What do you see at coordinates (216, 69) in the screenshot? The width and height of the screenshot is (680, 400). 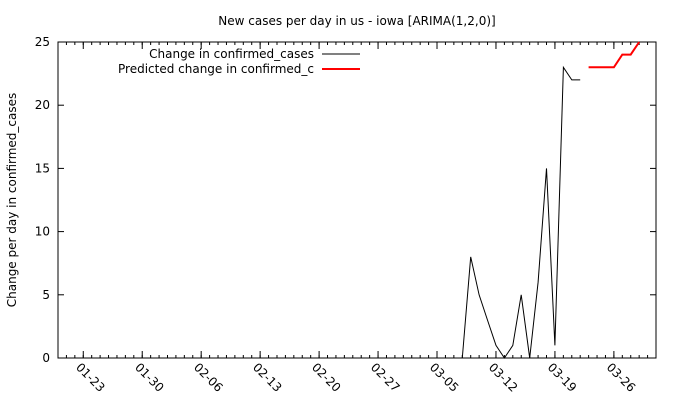 I see `legend-label: Predicted change in confirmed_c` at bounding box center [216, 69].